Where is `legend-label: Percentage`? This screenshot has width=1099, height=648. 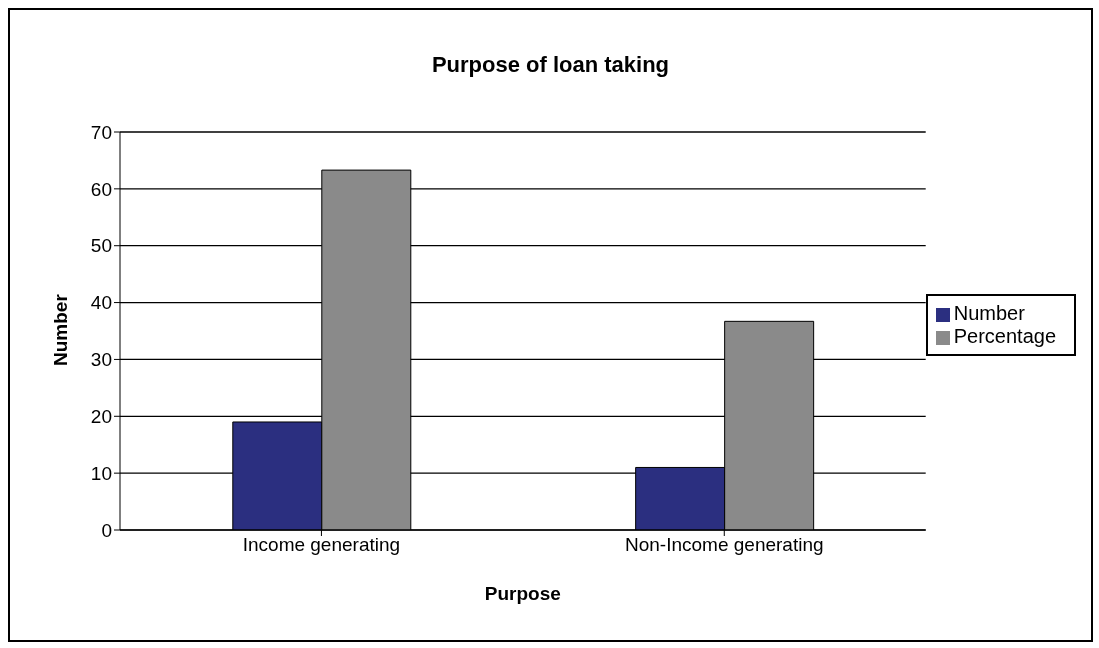 legend-label: Percentage is located at coordinates (1004, 336).